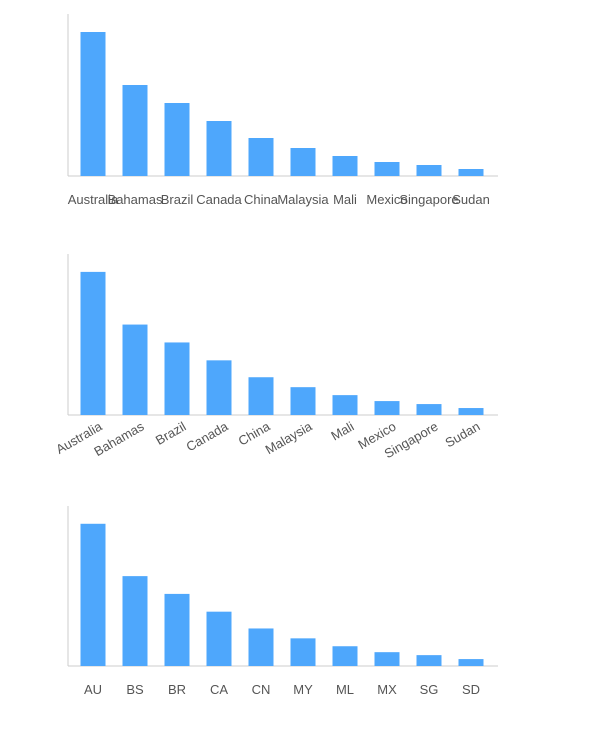 The width and height of the screenshot is (590, 735). What do you see at coordinates (471, 689) in the screenshot?
I see `x-tick-label: SD` at bounding box center [471, 689].